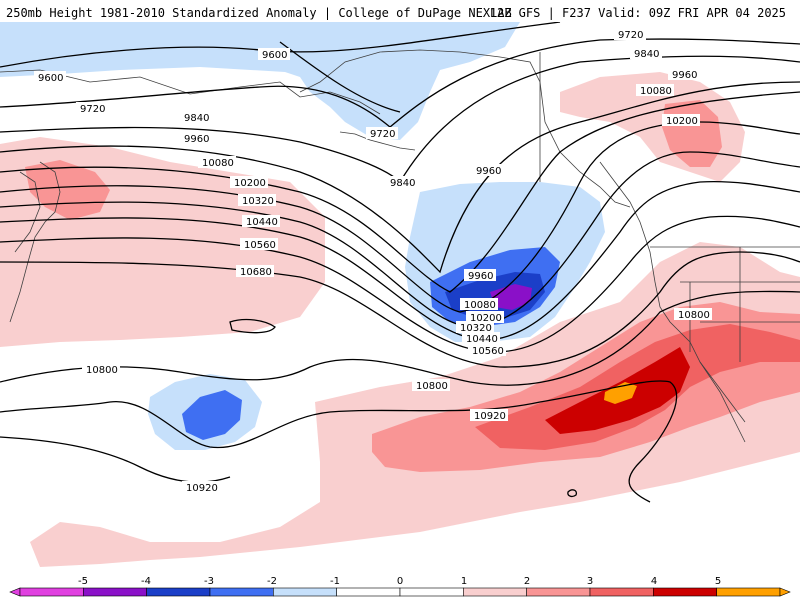 This screenshot has width=800, height=604. I want to click on colorbar-svg: -5 -4 -3 -2 -1 0 1 2 3 4 5, so click(400, 586).